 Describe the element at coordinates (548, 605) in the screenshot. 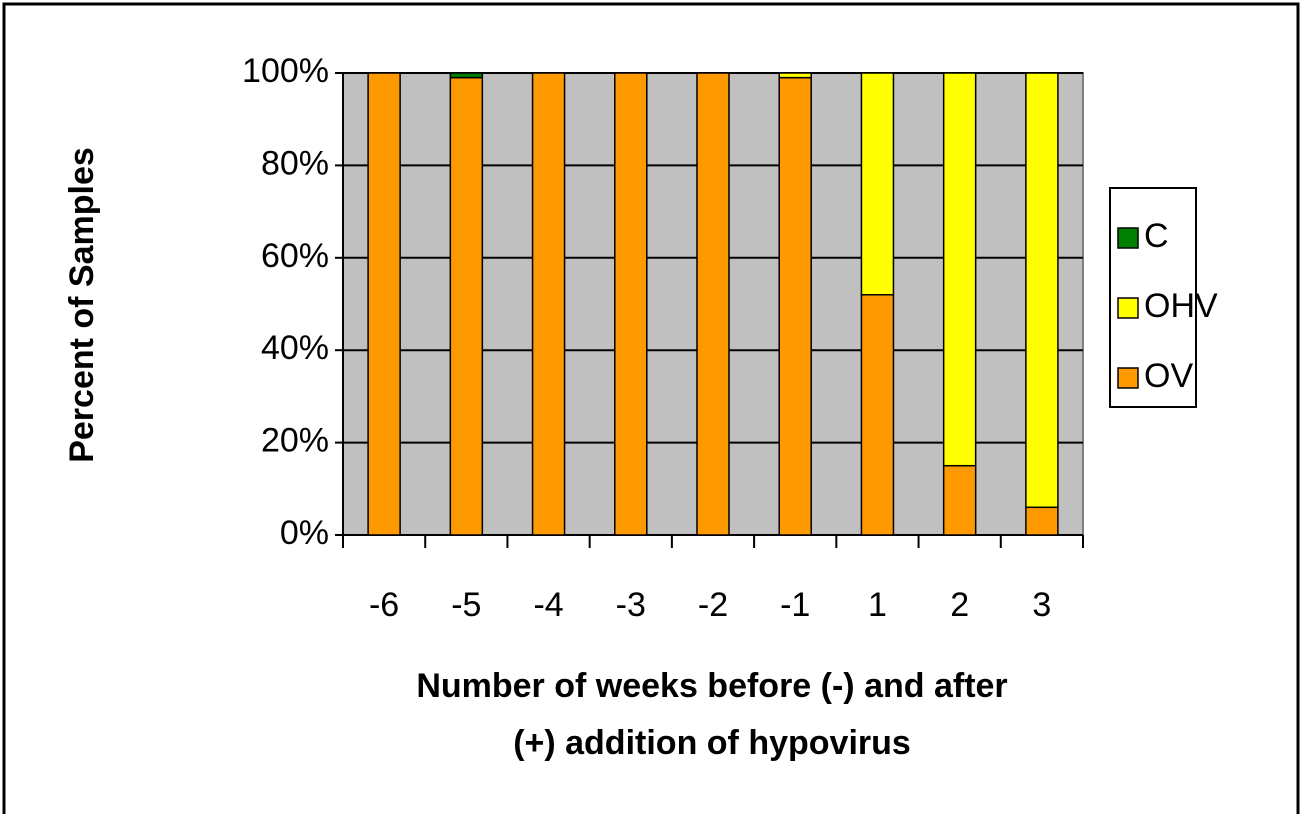

I see `x-tick-label: -4` at that location.